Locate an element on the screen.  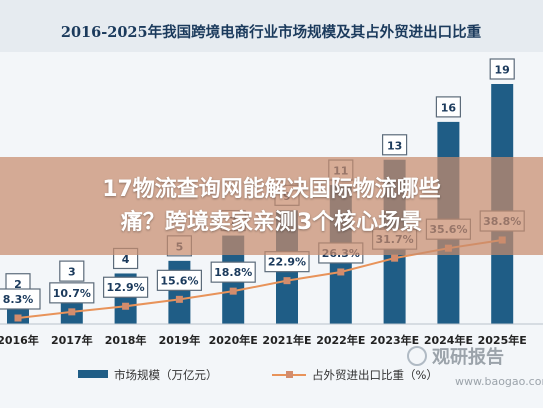
x-tick-label-7: 2023年E is located at coordinates (394, 340).